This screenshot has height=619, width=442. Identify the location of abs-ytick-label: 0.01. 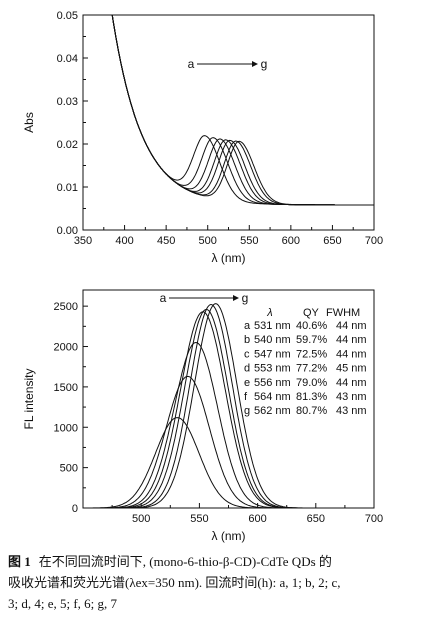
(67, 188).